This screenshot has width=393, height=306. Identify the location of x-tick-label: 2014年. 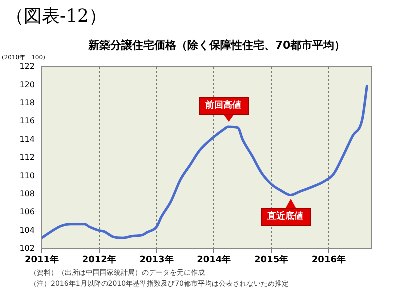
(214, 260).